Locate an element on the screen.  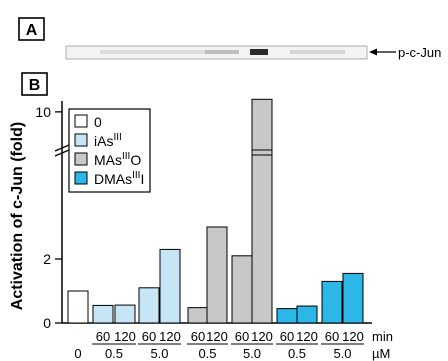
band-arrow is located at coordinates (382, 52).